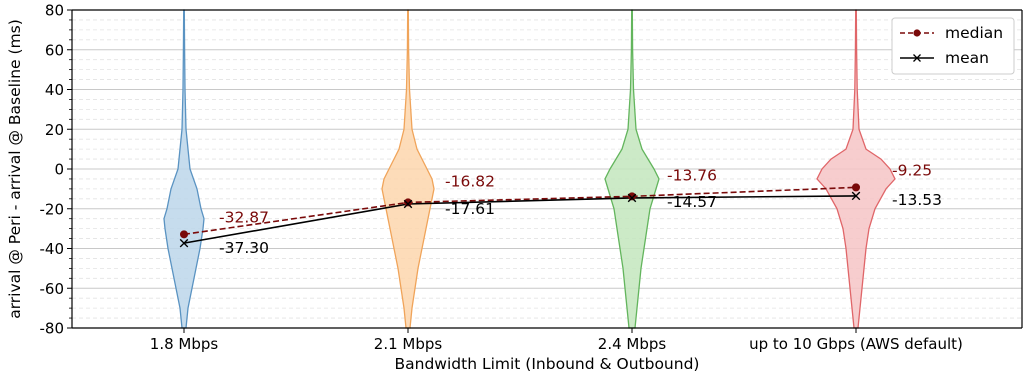 This screenshot has height=376, width=1024. Describe the element at coordinates (917, 200) in the screenshot. I see `mean-data-label: -13.53` at that location.